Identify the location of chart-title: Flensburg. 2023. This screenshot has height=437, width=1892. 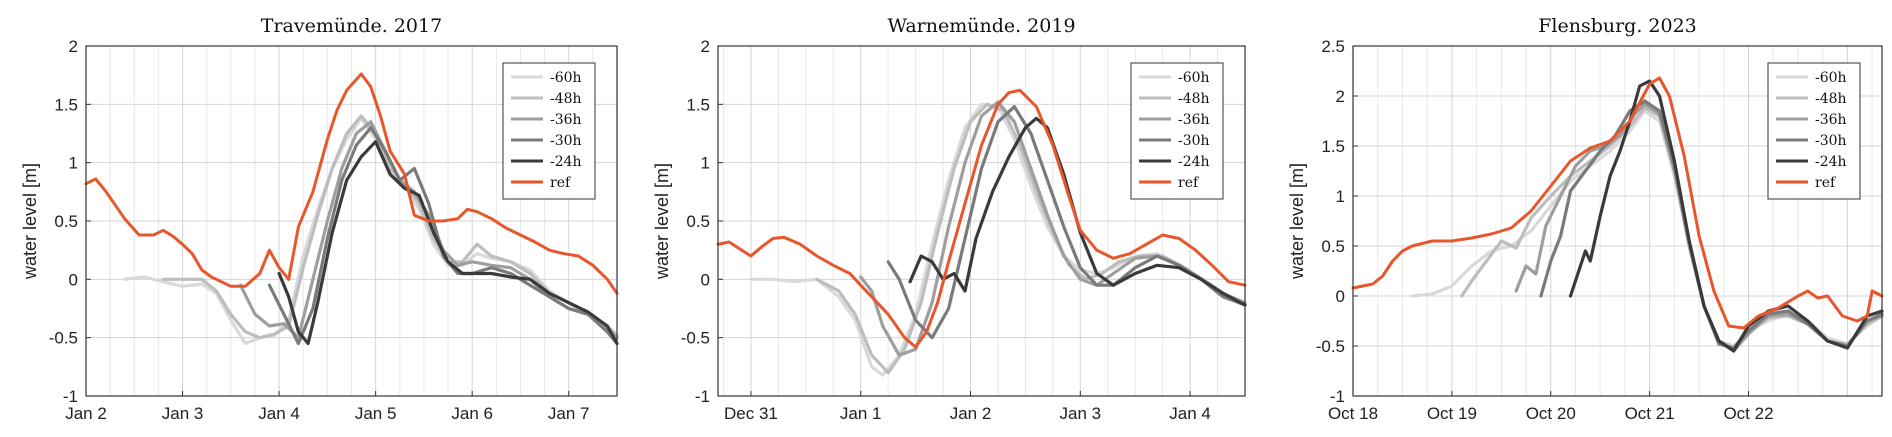
(1617, 26).